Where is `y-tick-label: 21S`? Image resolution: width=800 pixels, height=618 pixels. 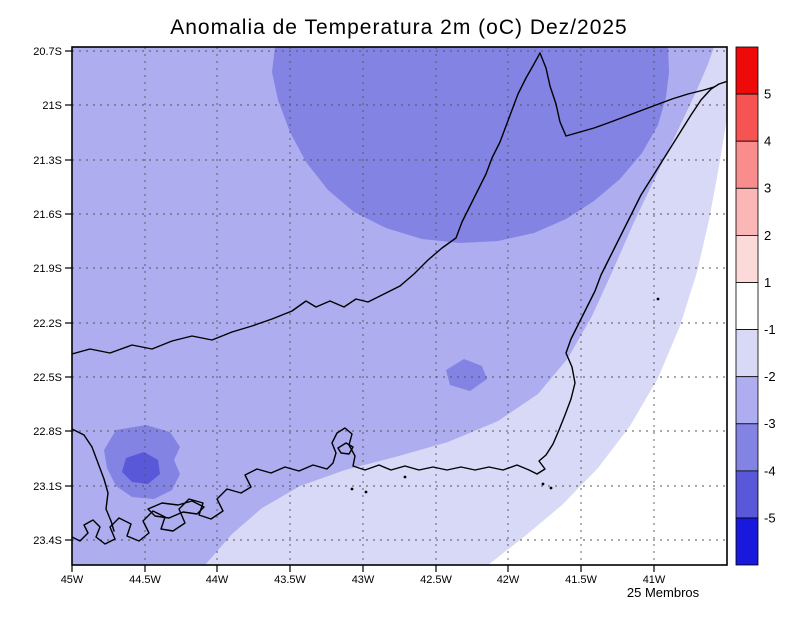
y-tick-label: 21S is located at coordinates (52, 106).